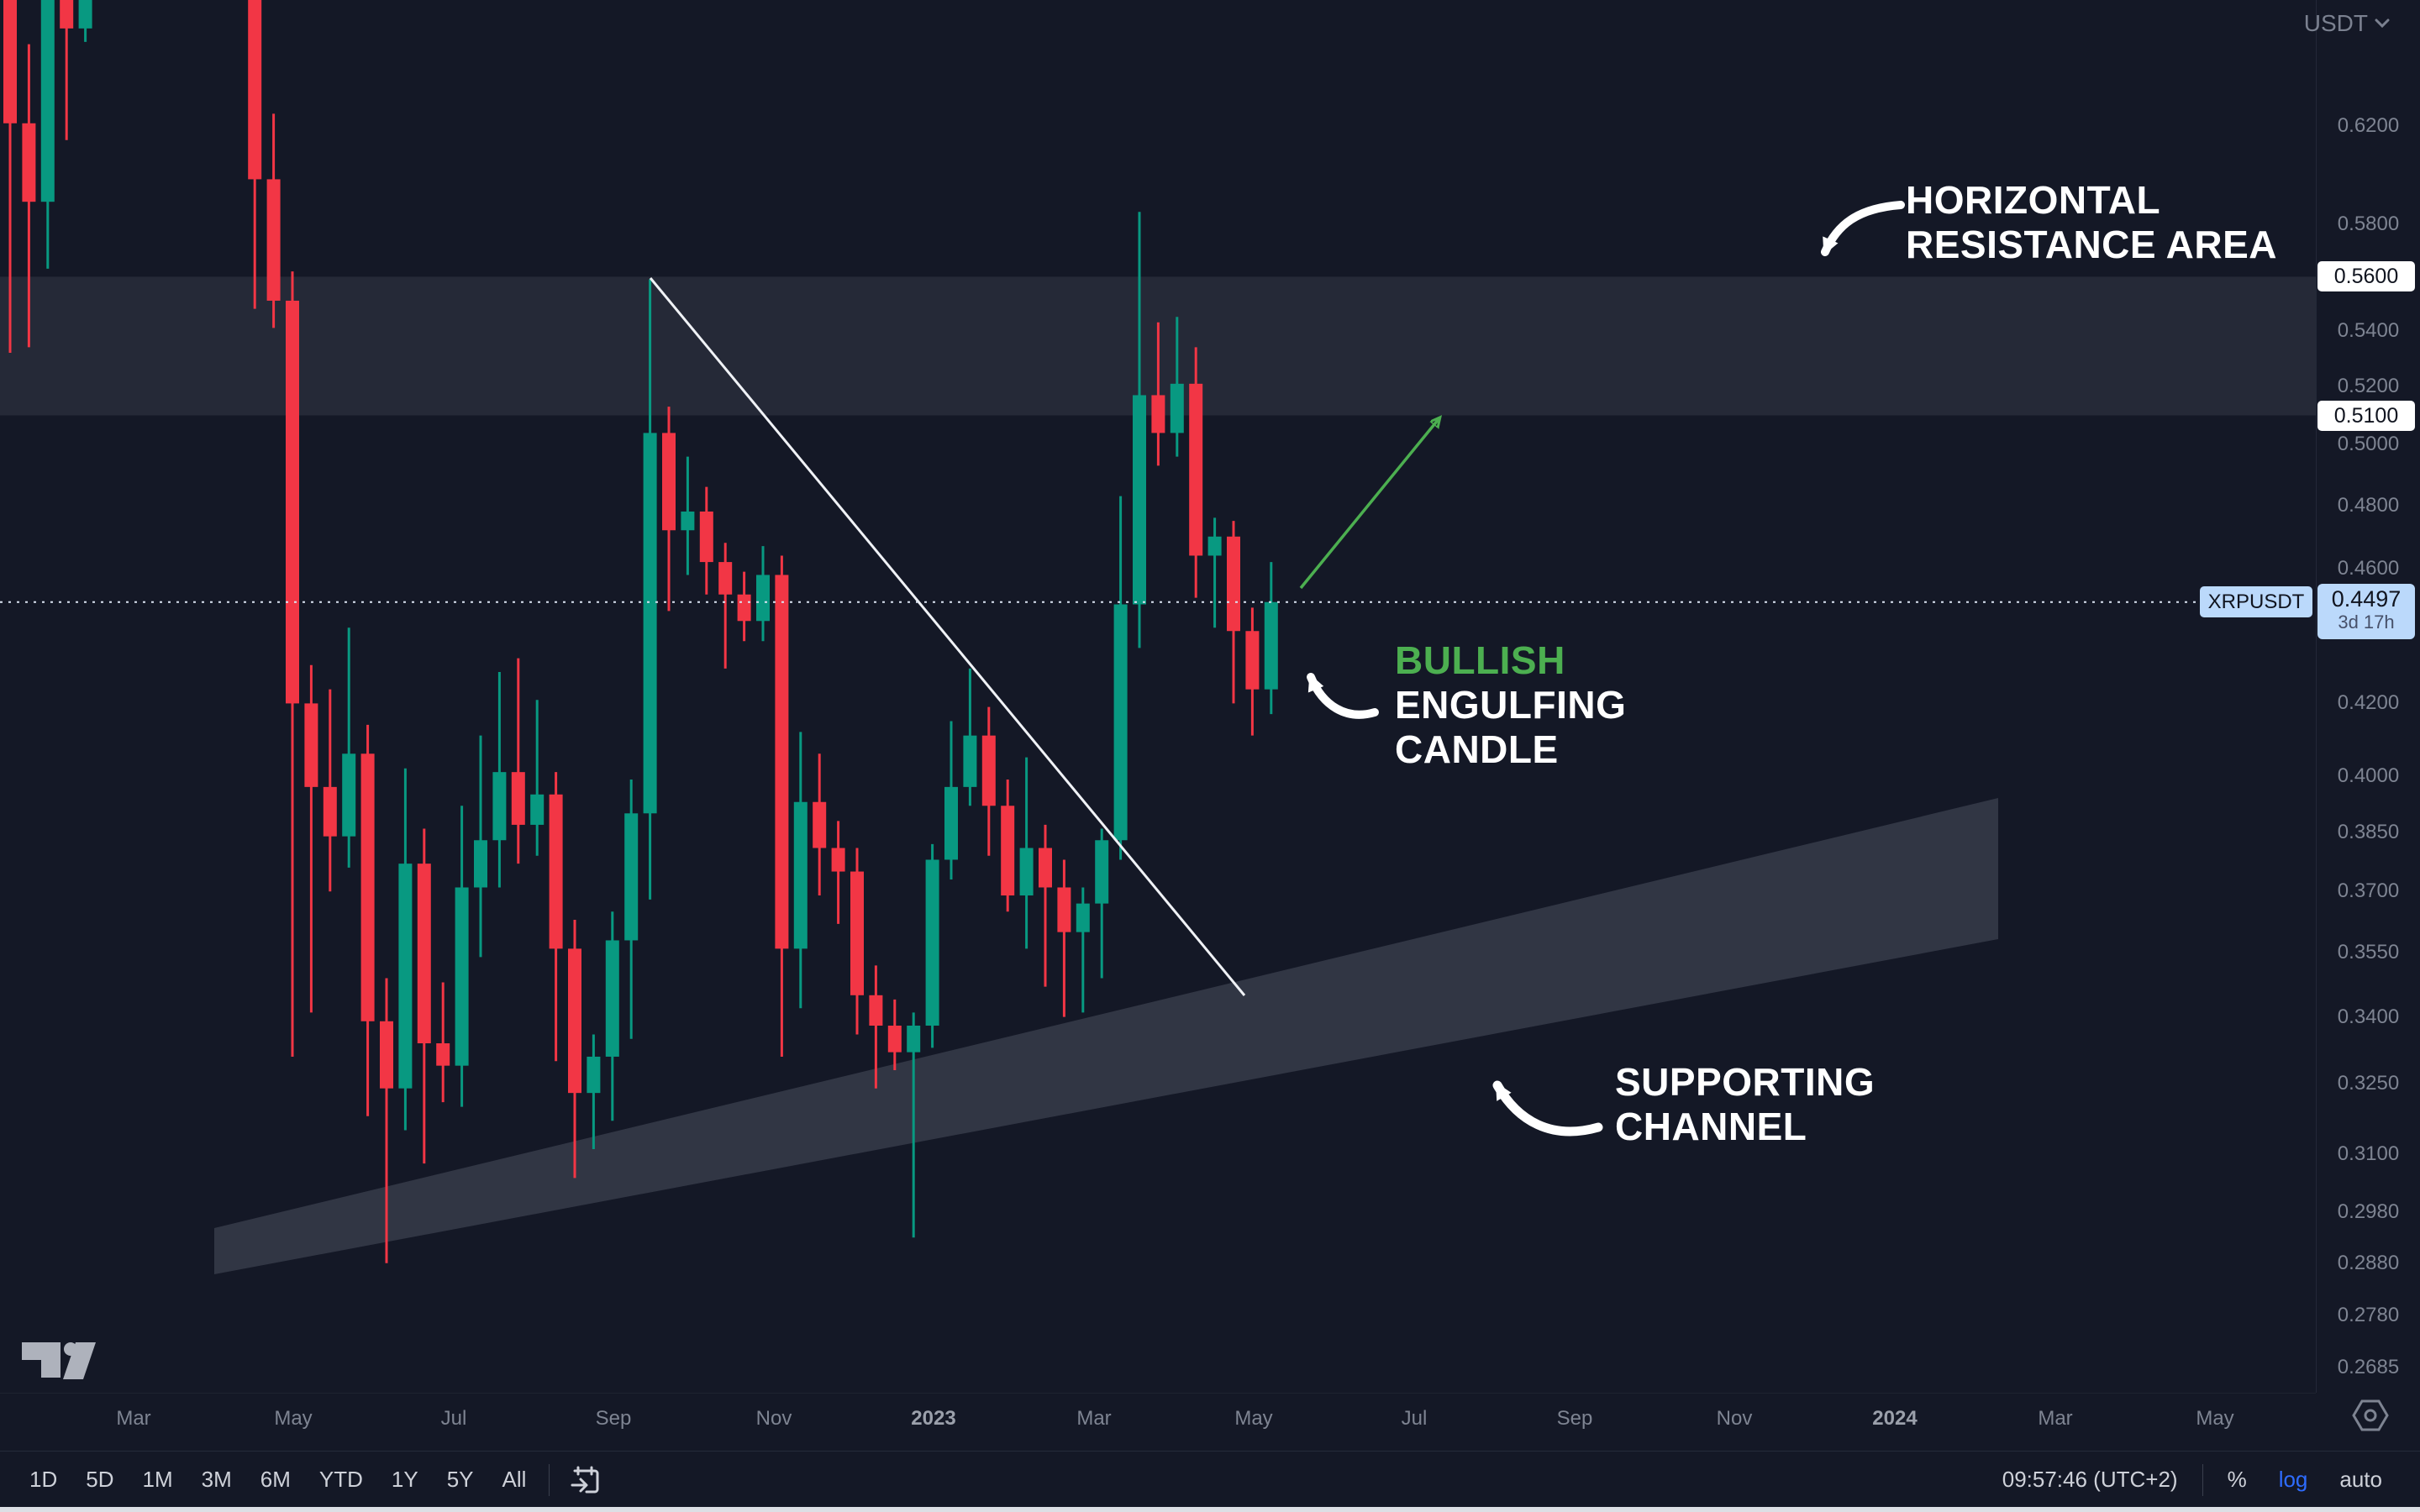 This screenshot has width=2420, height=1512. I want to click on current-symbol-chip: XRPUSDT, so click(2256, 602).